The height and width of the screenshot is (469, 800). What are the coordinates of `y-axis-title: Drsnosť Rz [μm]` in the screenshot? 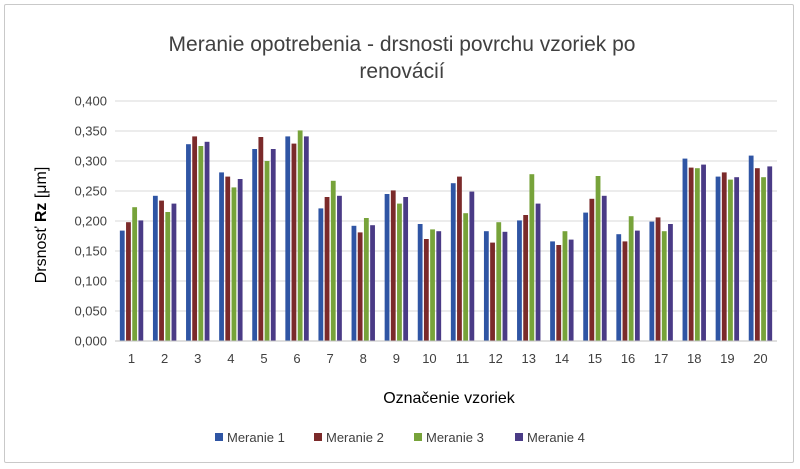 It's located at (41, 225).